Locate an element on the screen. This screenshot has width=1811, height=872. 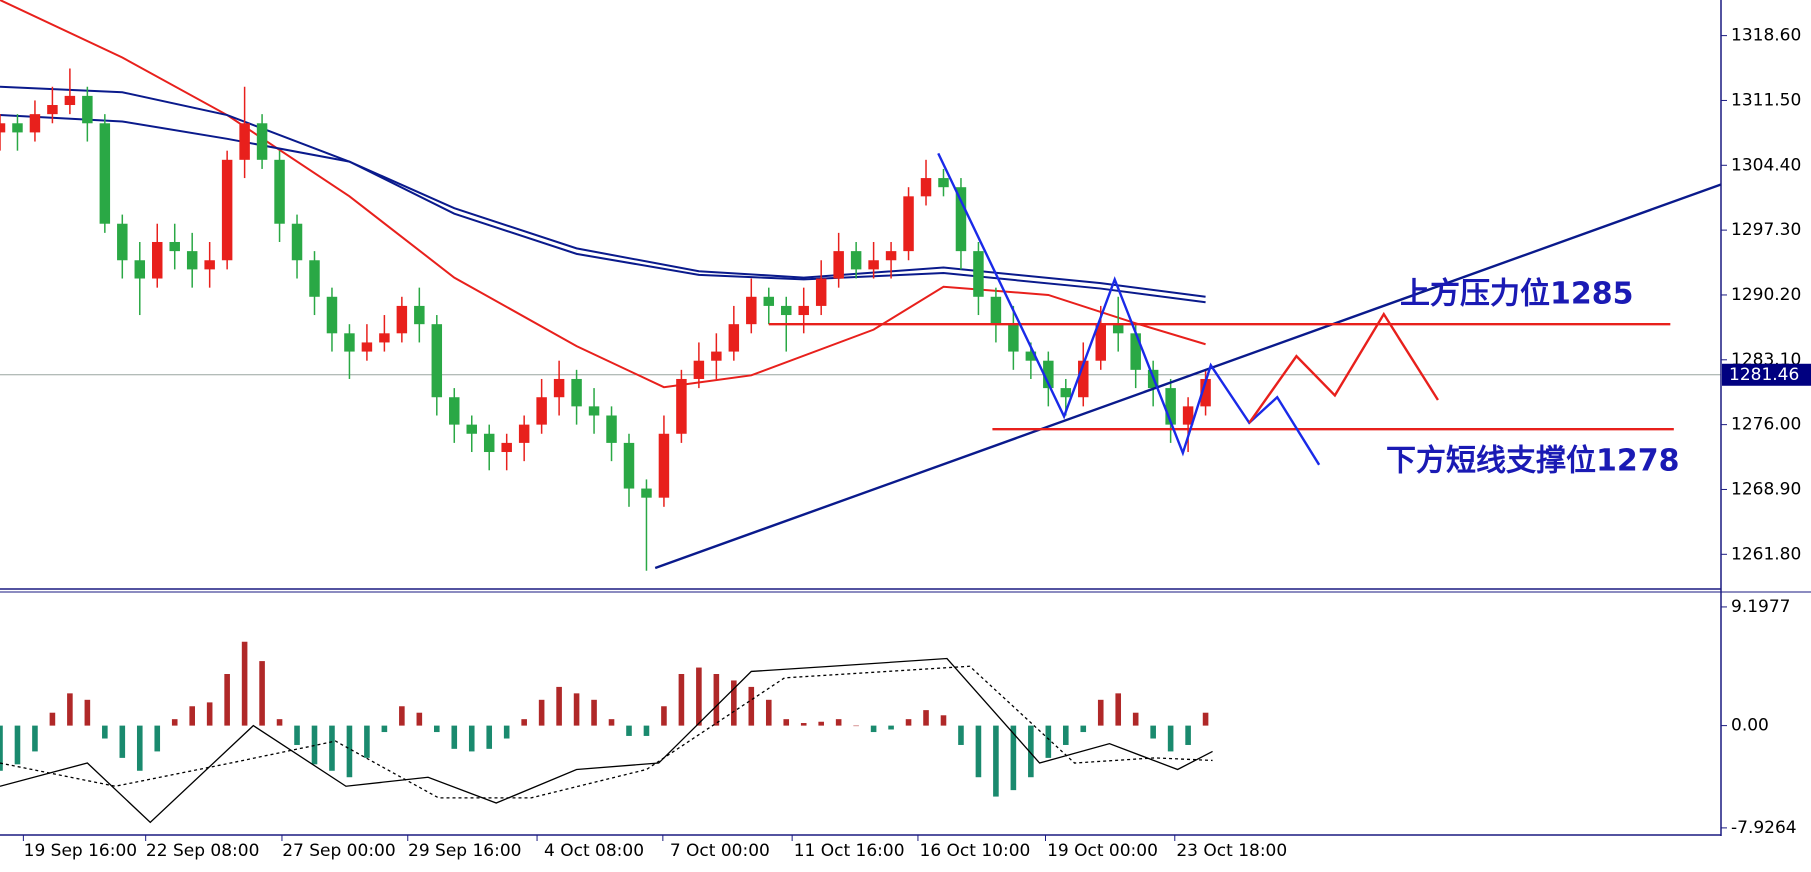
x-tick-label: 29 Sep 16:00 is located at coordinates (464, 851).